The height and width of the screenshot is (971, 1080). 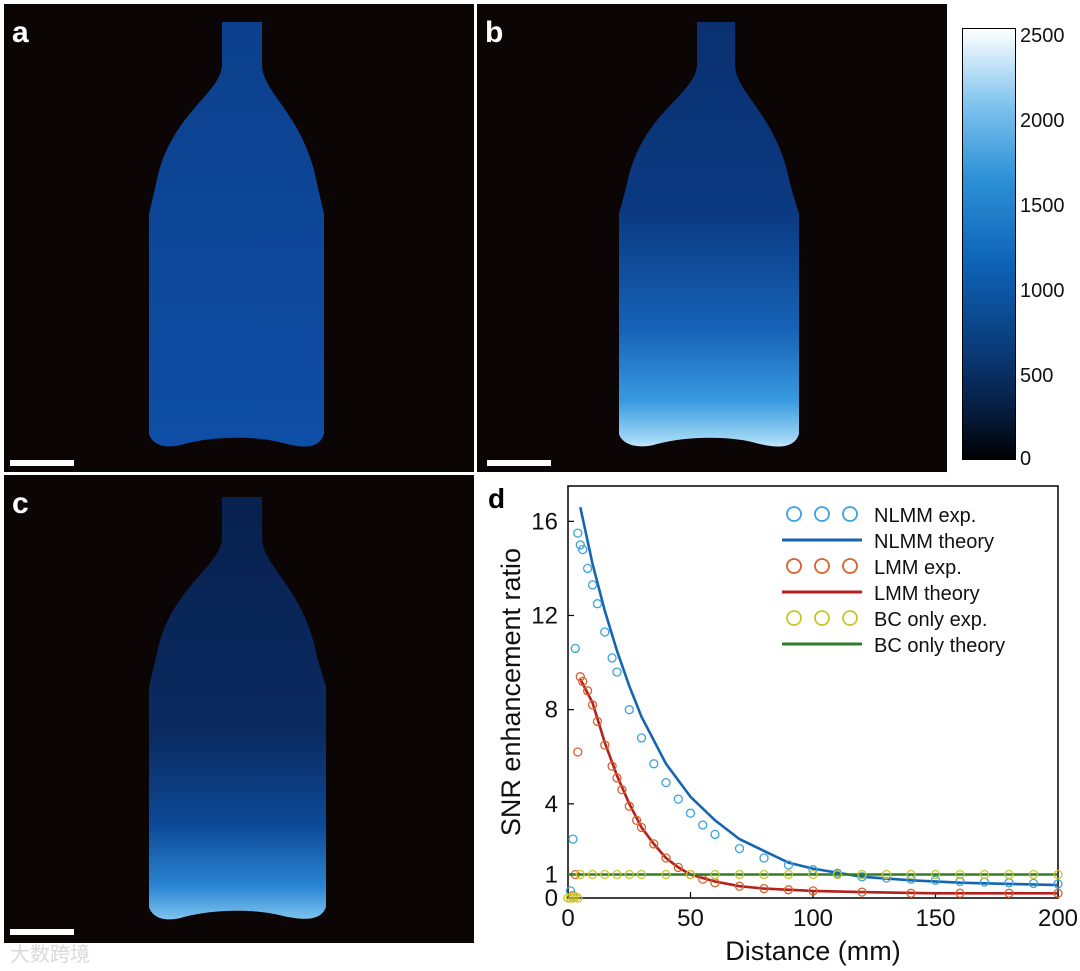 I want to click on colorbar-tick: 2000, so click(x=1042, y=121).